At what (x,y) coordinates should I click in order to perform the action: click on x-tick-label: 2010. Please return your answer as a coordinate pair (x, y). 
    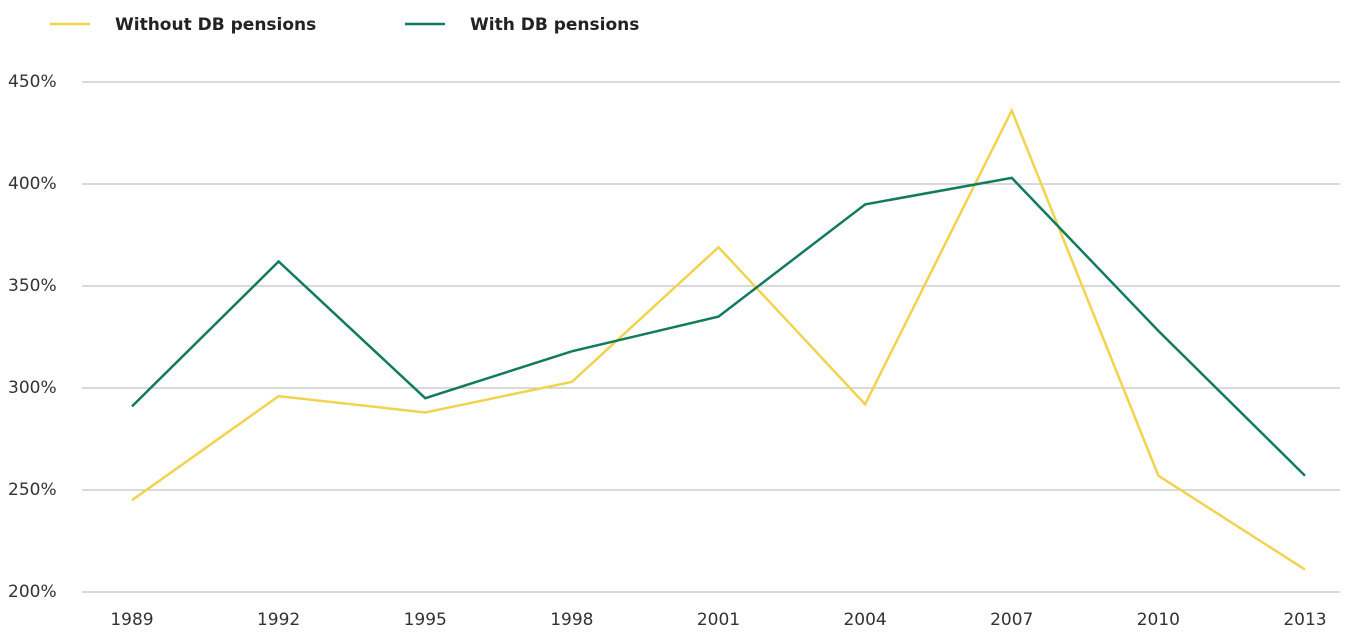
    Looking at the image, I should click on (1158, 620).